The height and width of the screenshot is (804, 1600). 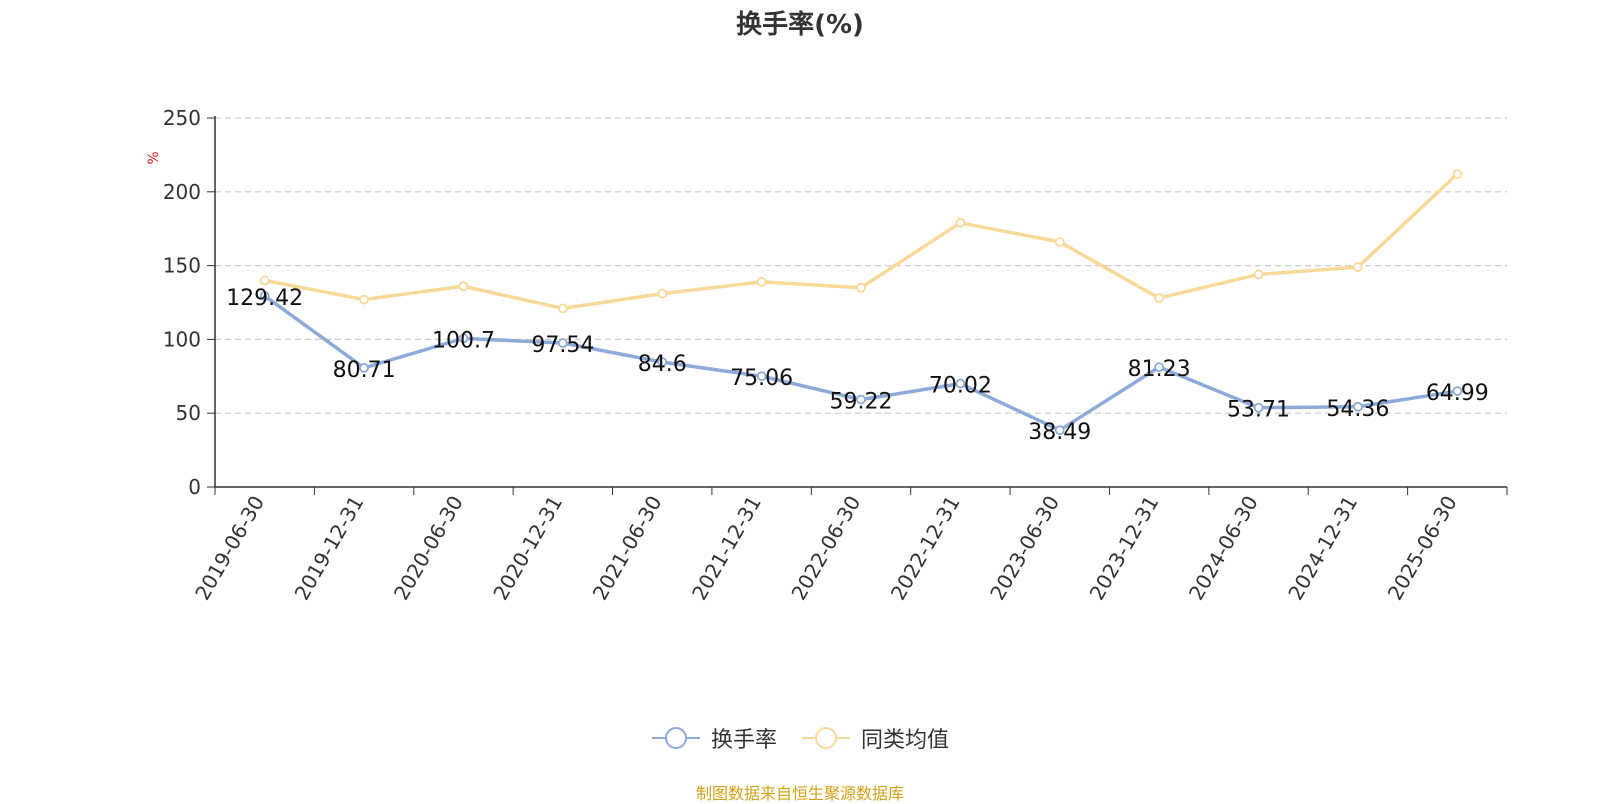 I want to click on x-tick-label: 2020-12-31, so click(x=527, y=548).